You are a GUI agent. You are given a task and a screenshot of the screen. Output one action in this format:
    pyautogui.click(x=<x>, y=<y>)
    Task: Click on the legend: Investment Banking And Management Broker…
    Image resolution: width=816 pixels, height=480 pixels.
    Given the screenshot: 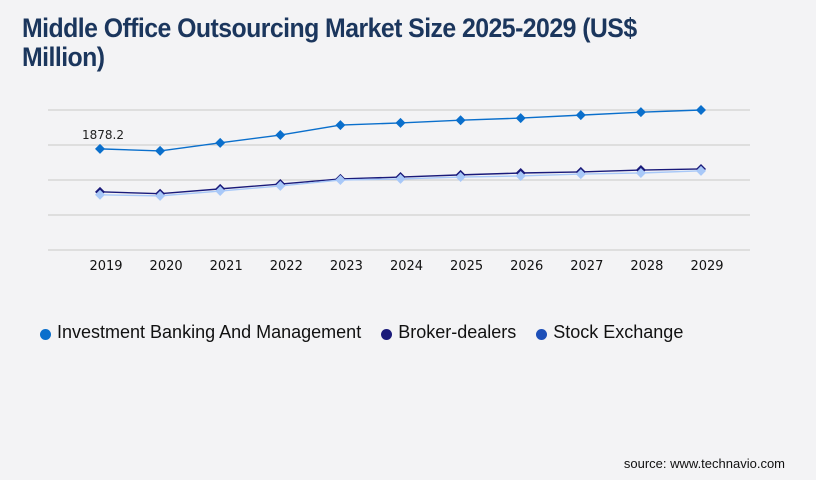 What is the action you would take?
    pyautogui.click(x=361, y=332)
    